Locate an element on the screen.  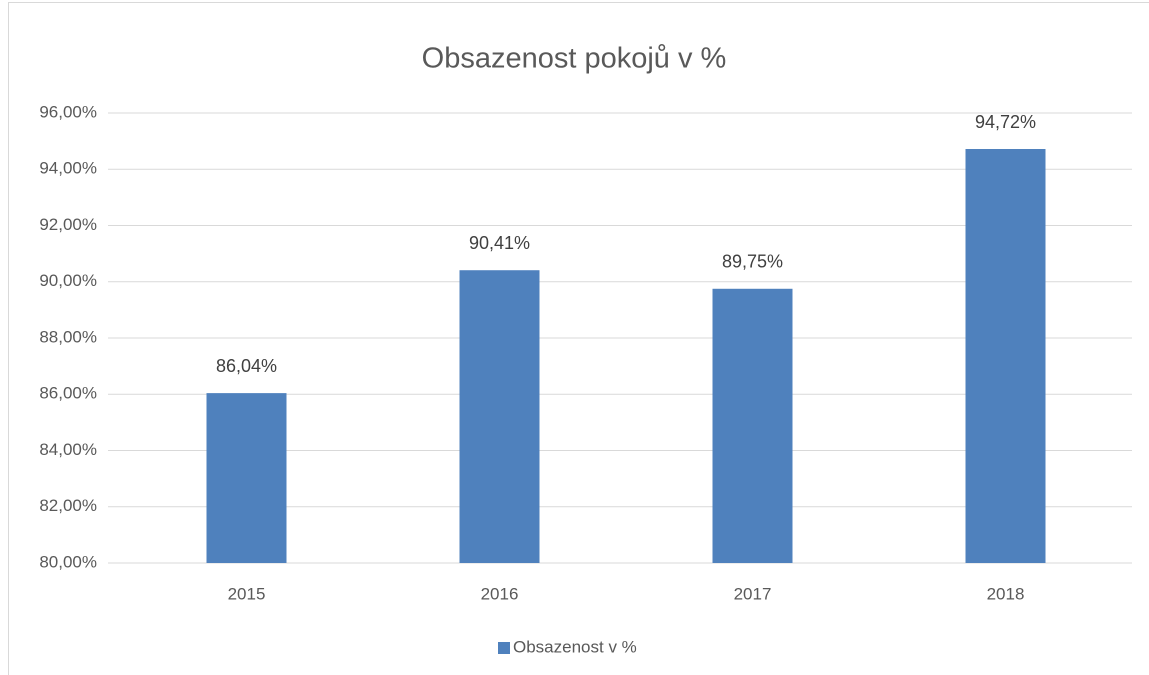
legend-swatch is located at coordinates (504, 648).